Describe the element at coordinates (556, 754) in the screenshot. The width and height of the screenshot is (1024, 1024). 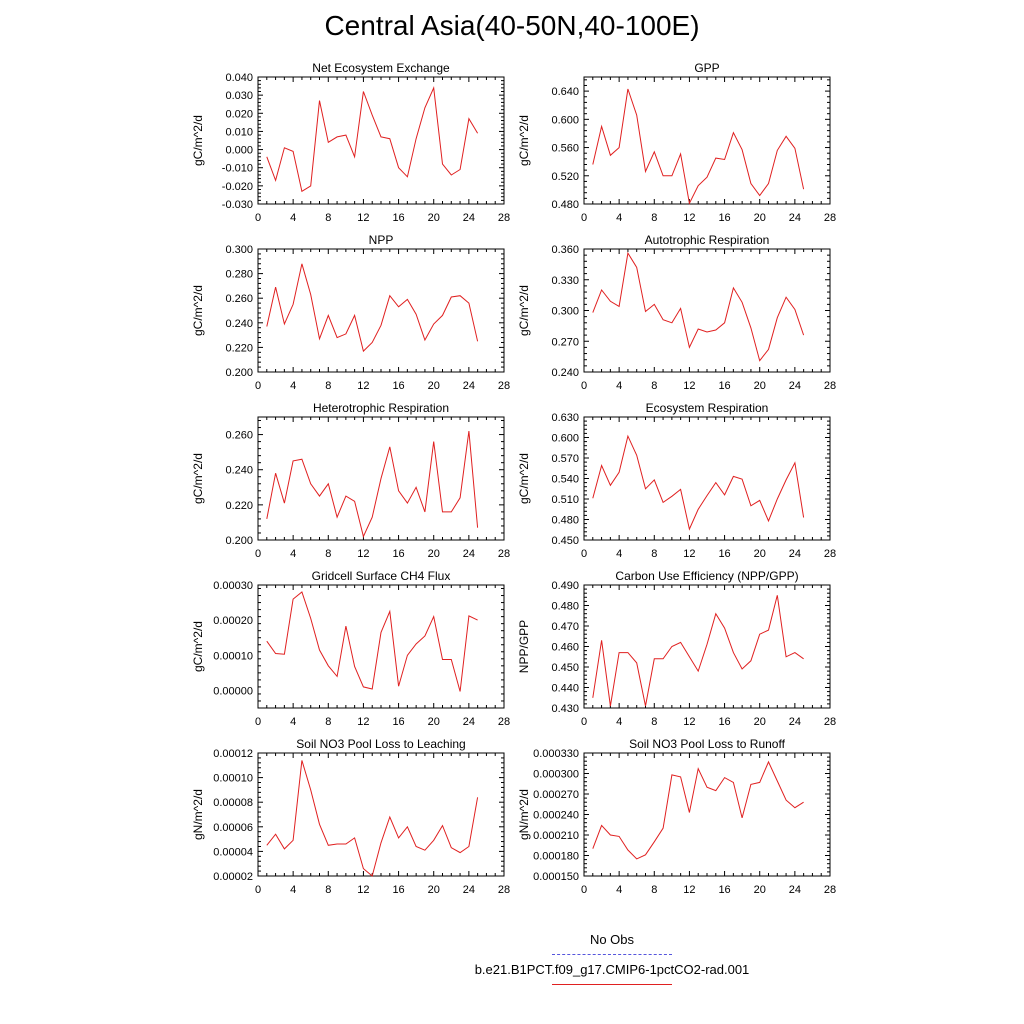
I see `y-tick-label: 0.000330` at that location.